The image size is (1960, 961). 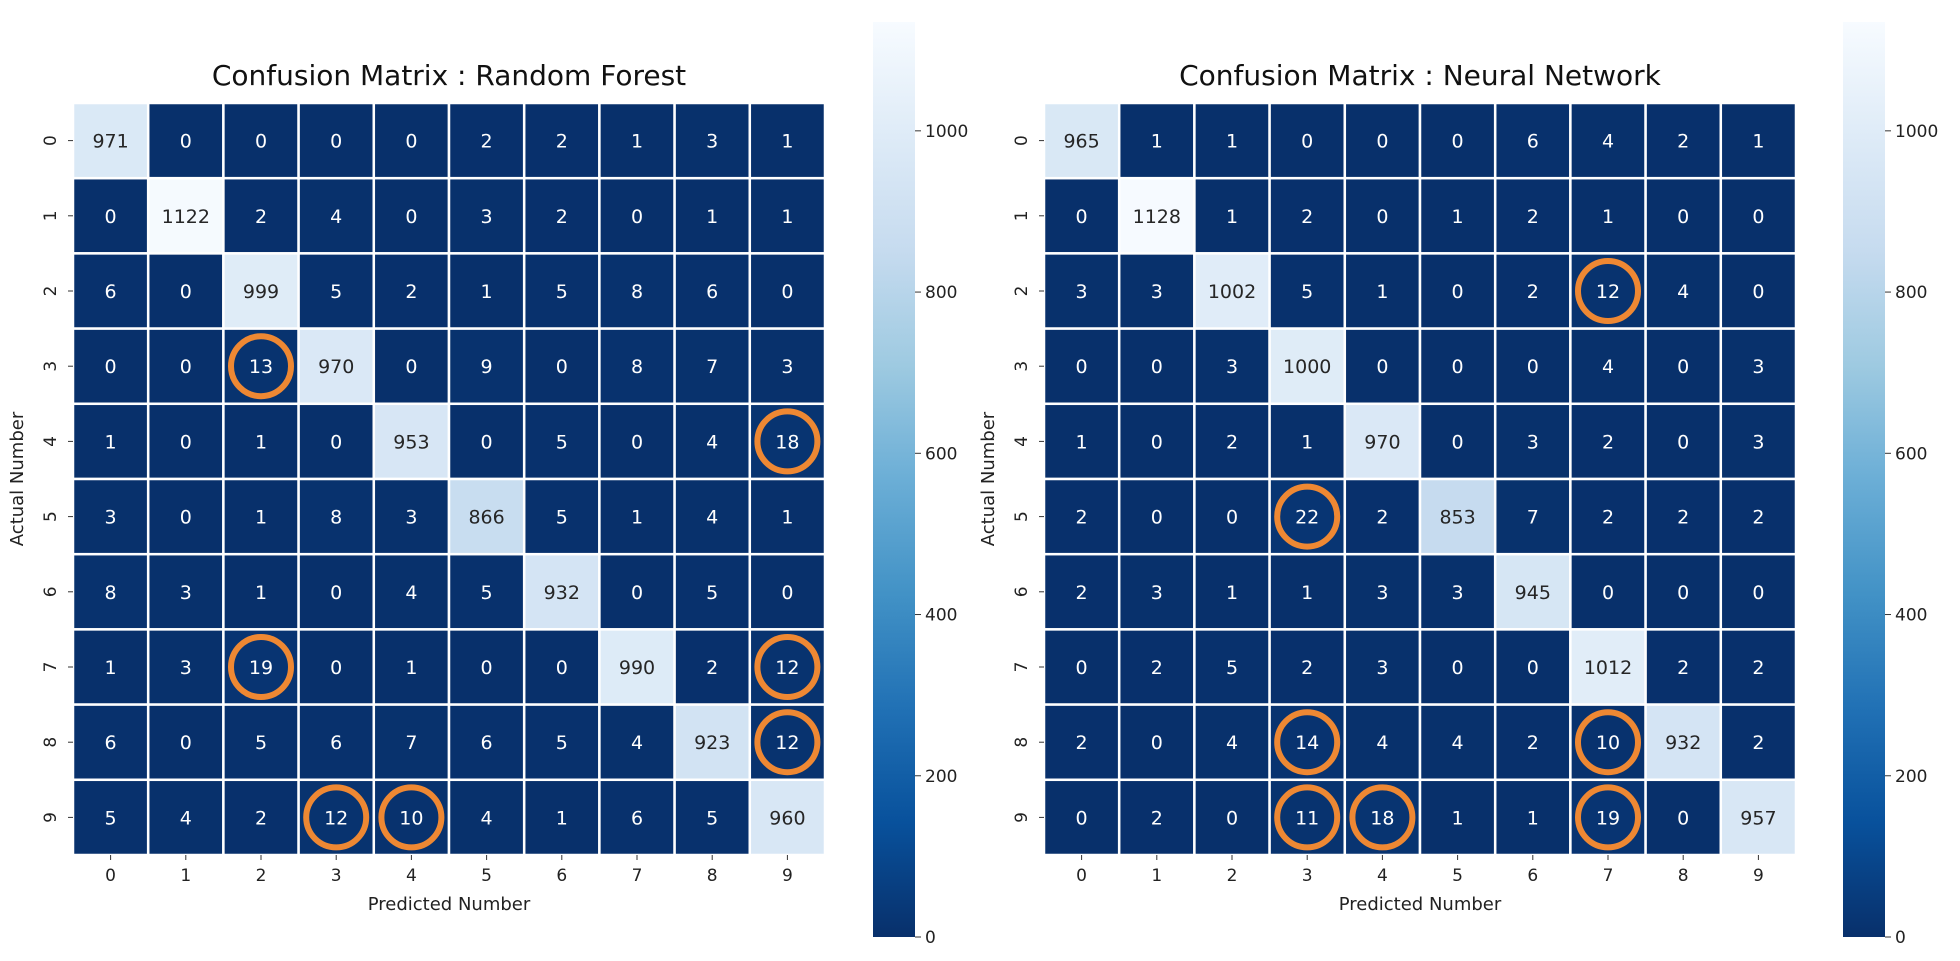 What do you see at coordinates (1608, 217) in the screenshot?
I see `nn-cell-value-1-7: 1` at bounding box center [1608, 217].